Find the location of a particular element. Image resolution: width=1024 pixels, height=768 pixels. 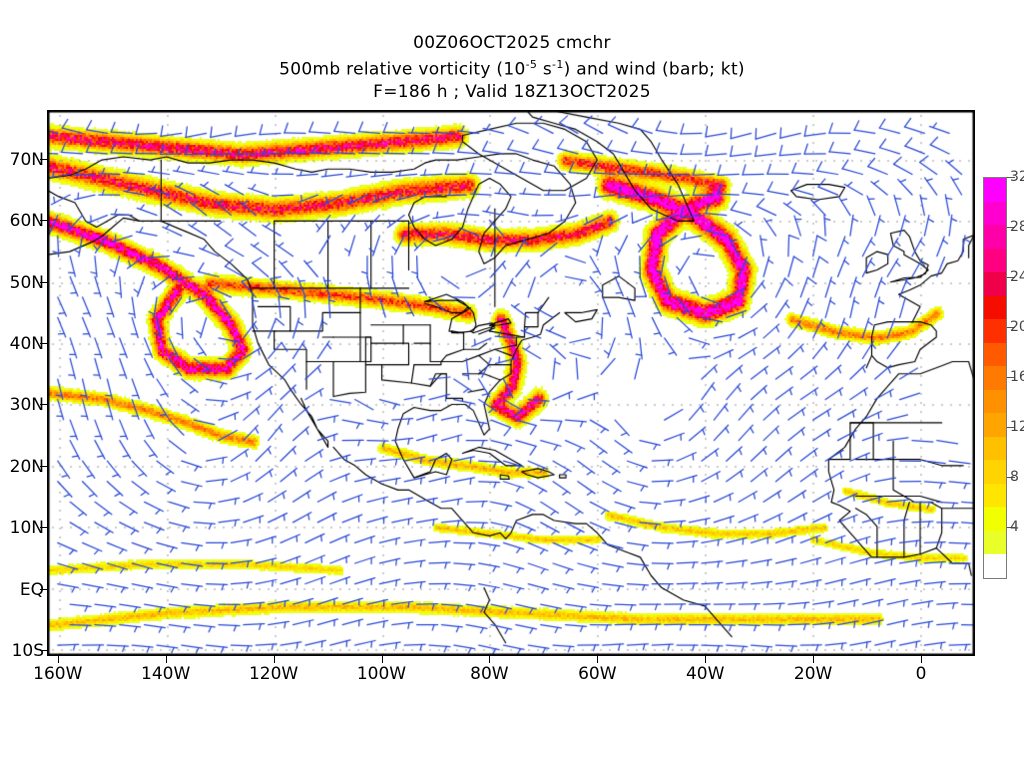

title-field-suffix: ) and wind (barb; kt) is located at coordinates (654, 69).